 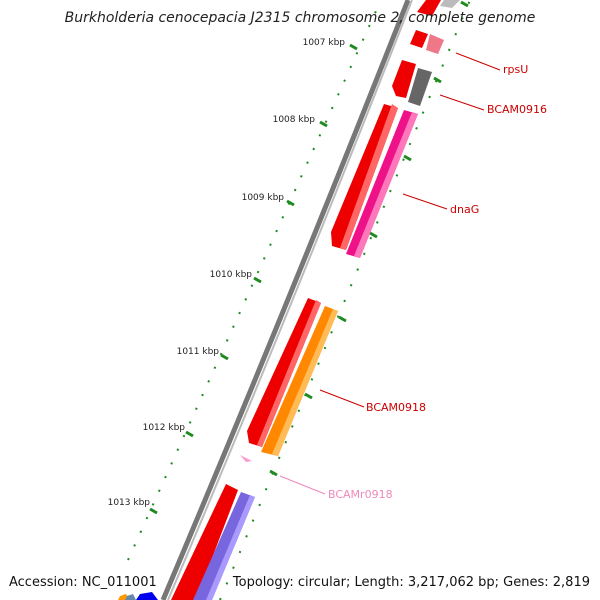 I want to click on feature-BCAMr0918, so click(x=246, y=458).